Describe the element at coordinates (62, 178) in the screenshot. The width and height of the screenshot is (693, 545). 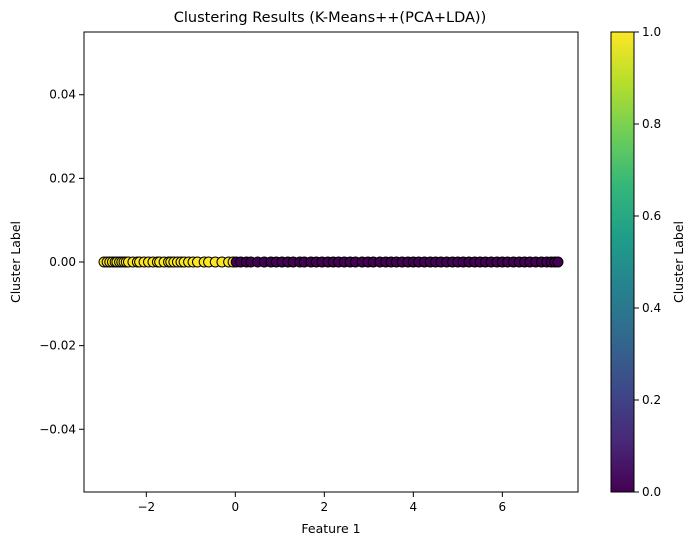
I see `y-tick-label: 0.02` at that location.